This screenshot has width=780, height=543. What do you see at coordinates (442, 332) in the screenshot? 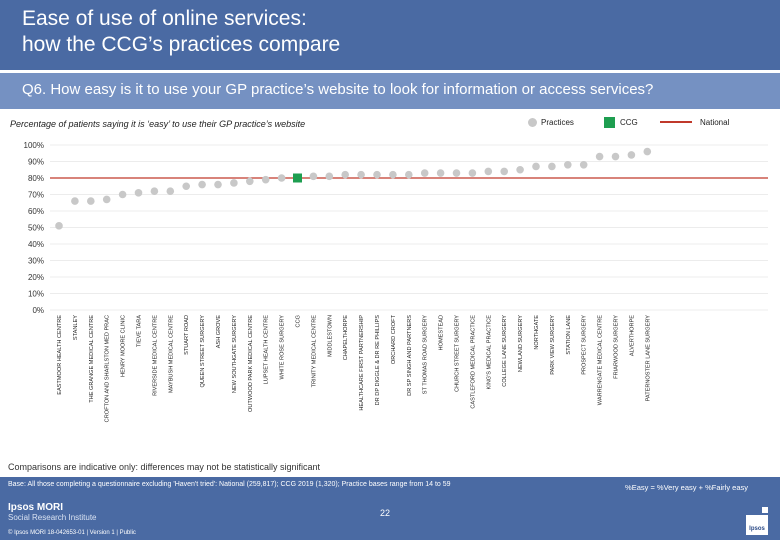
I see `x-tick-label: HOMESTEAD` at bounding box center [442, 332].